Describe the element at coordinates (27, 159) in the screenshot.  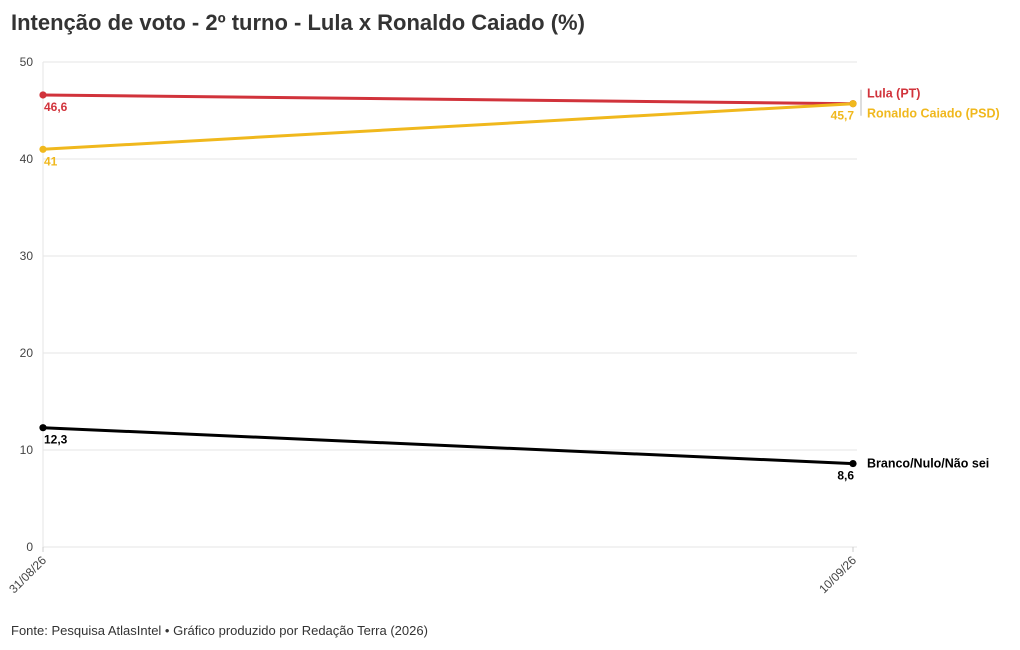
I see `y-tick-label: 40` at that location.